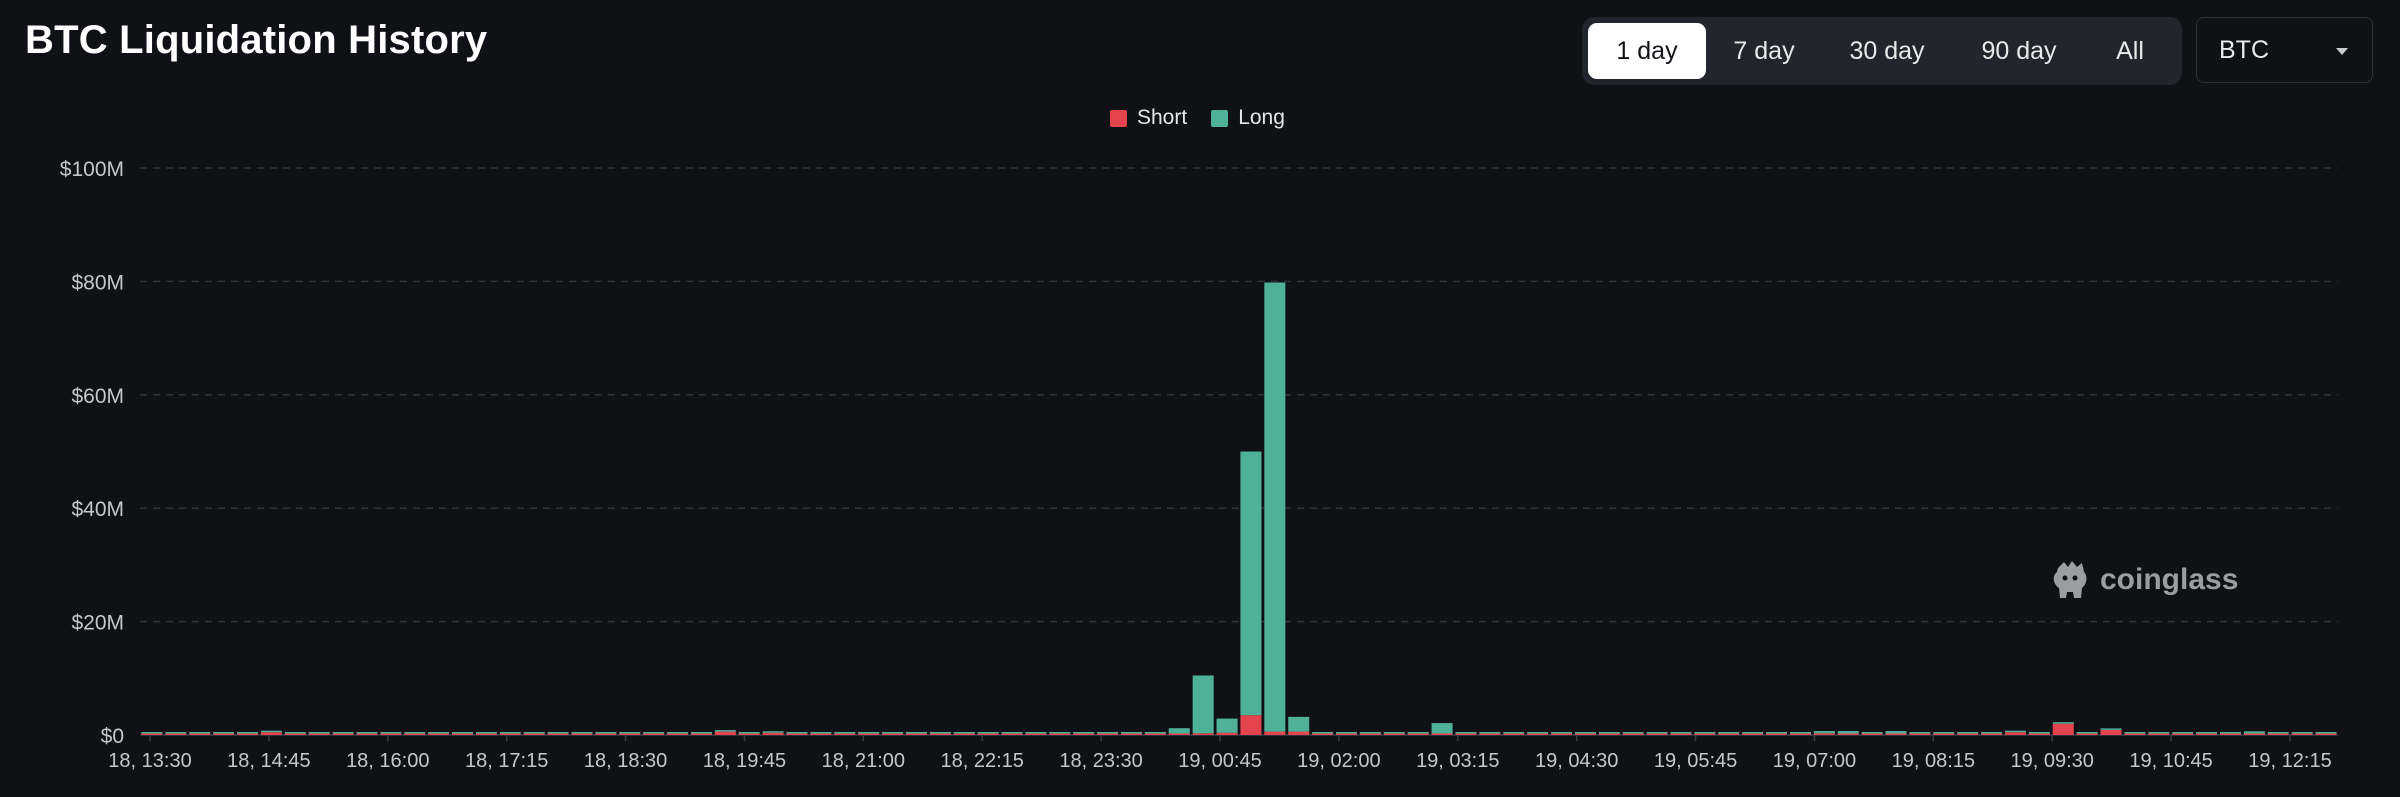 The height and width of the screenshot is (797, 2400). I want to click on x-tick-label: 18, 13:30, so click(149, 761).